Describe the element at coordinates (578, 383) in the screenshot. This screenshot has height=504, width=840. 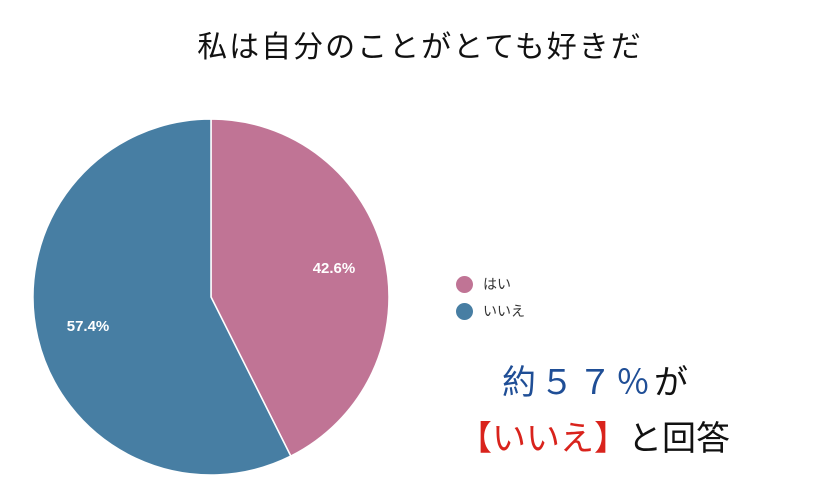
I see `callout-percent: 約５７％` at that location.